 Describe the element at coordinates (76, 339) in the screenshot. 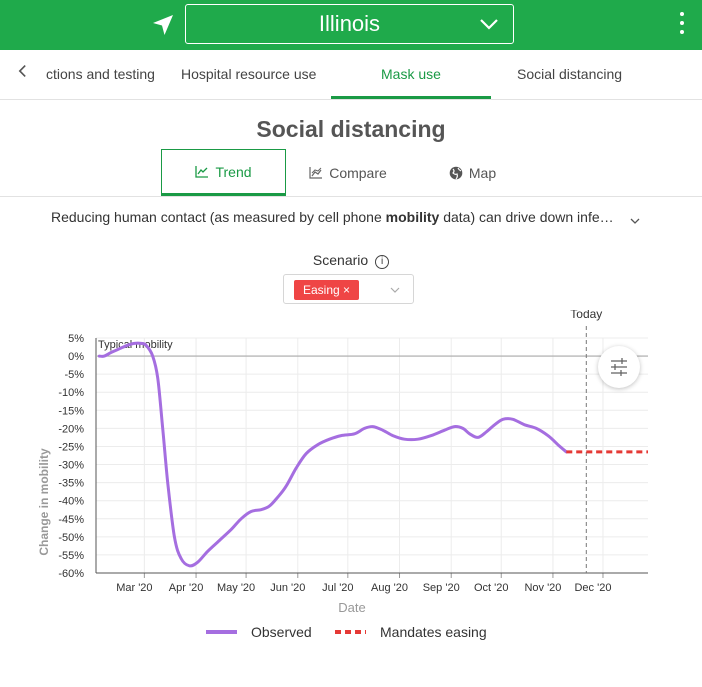

I see `y-tick-label: 5%` at that location.